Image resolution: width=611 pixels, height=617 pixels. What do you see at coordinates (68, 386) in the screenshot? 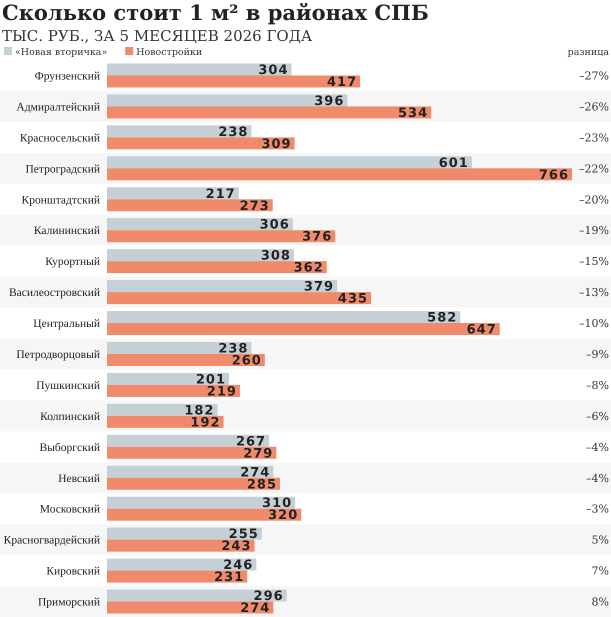
I see `y-tick-label: Пушкинский` at bounding box center [68, 386].